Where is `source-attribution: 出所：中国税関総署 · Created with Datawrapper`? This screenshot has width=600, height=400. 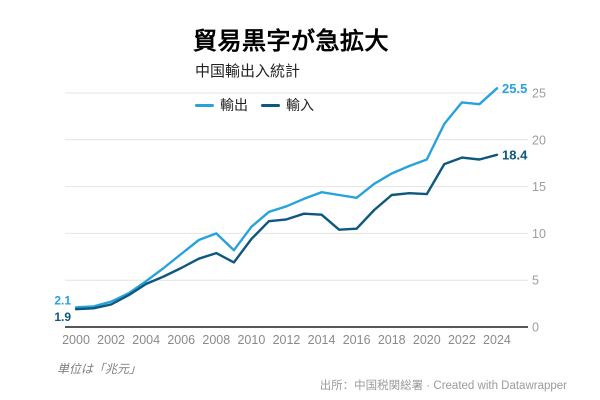
source-attribution: 出所：中国税関総署 · Created with Datawrapper is located at coordinates (443, 386).